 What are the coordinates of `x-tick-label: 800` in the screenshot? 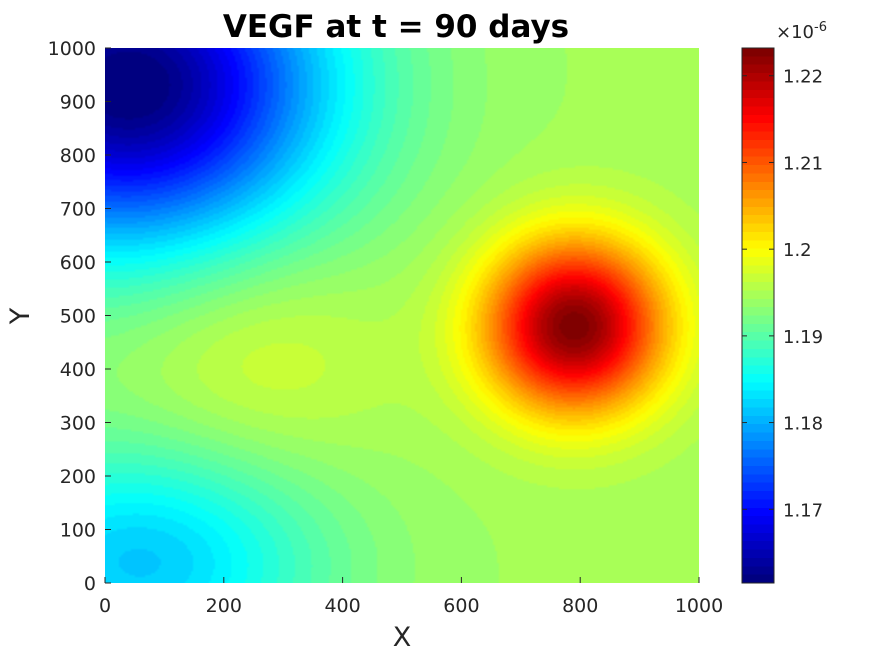 It's located at (580, 606).